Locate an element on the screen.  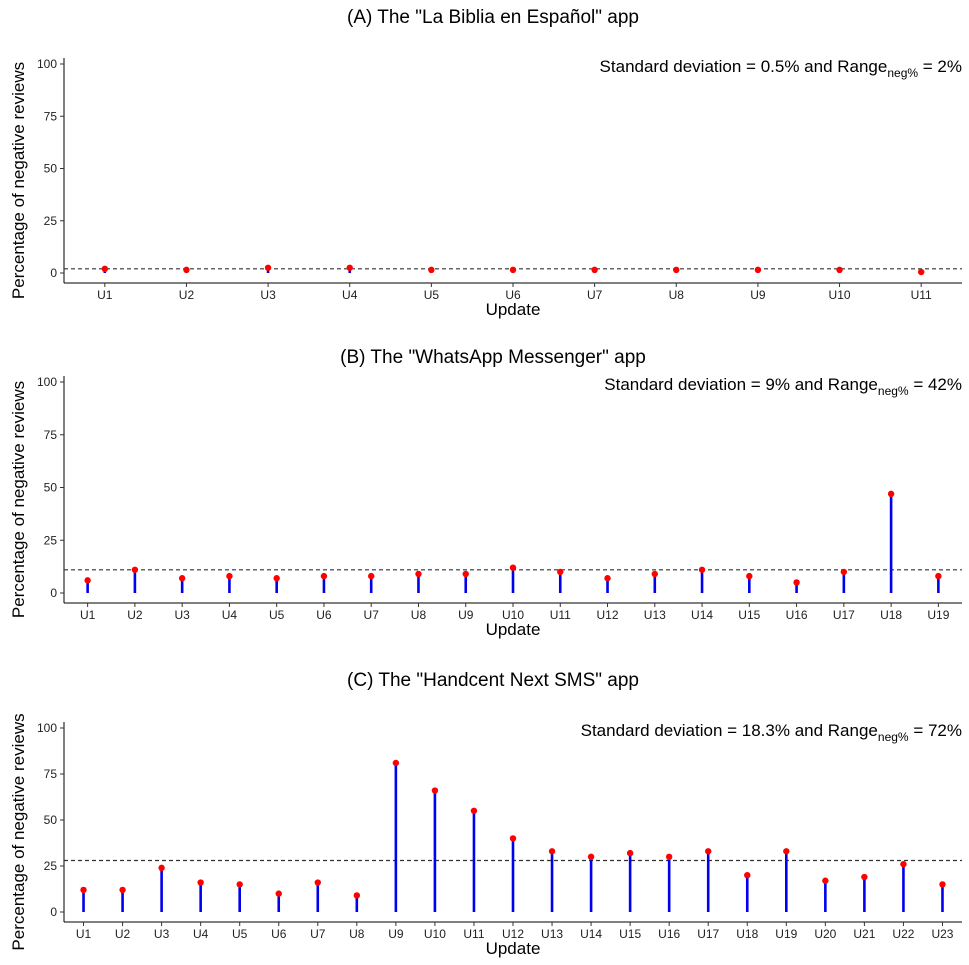
y-axis-label: Percentage of negative reviews is located at coordinates (18, 499).